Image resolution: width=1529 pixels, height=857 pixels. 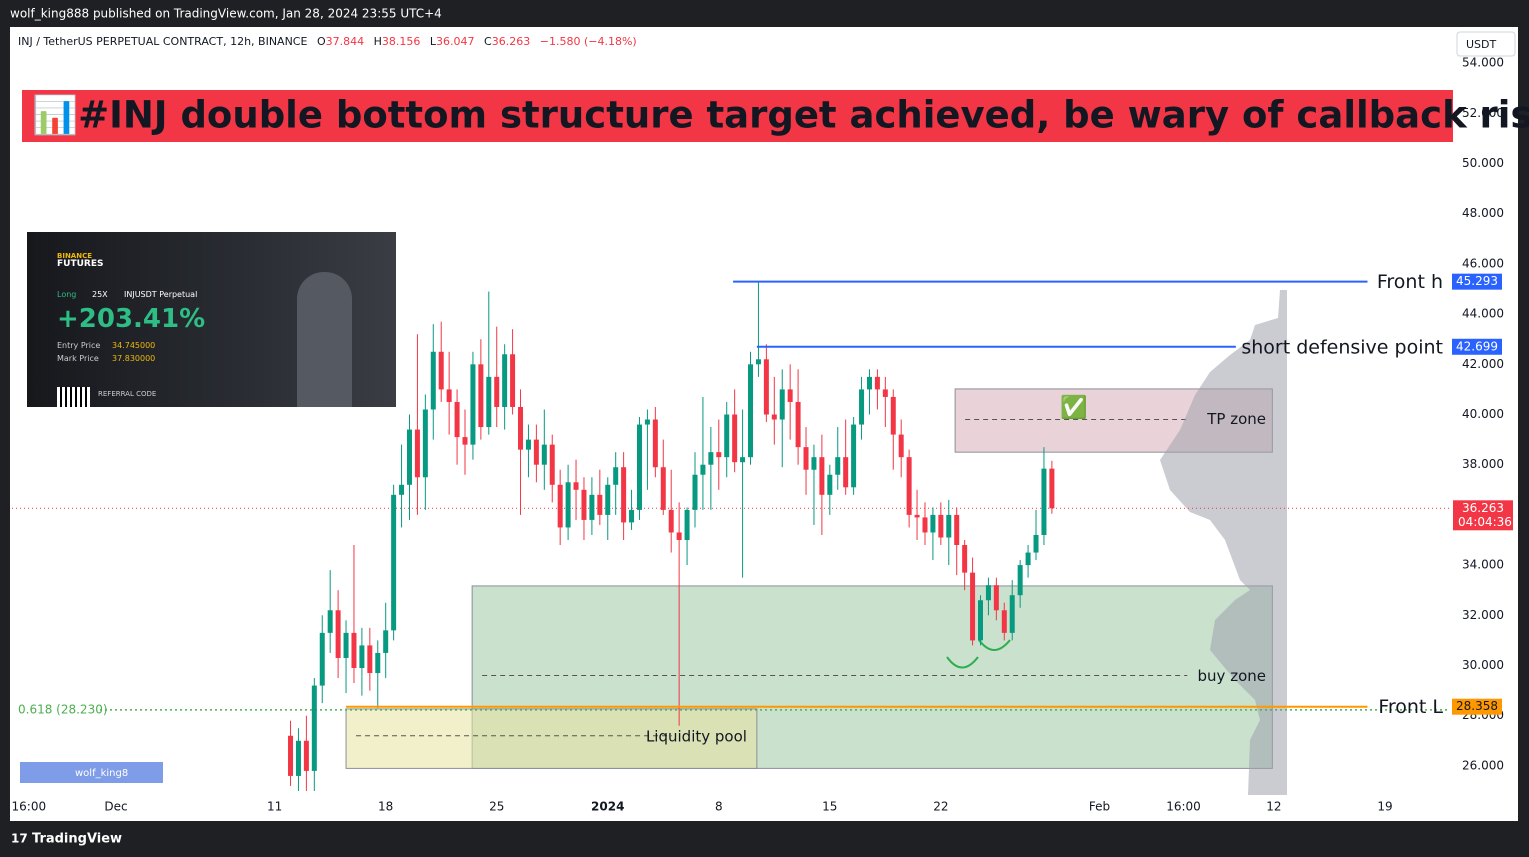 What do you see at coordinates (73, 397) in the screenshot?
I see `qr-code` at bounding box center [73, 397].